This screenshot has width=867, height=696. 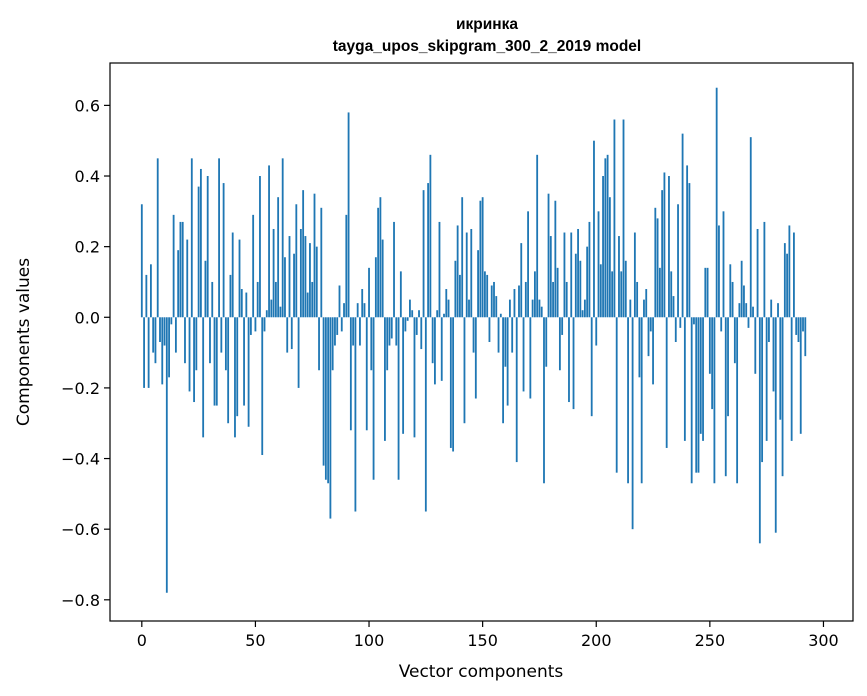 I want to click on x-tick-label: 100, so click(x=369, y=640).